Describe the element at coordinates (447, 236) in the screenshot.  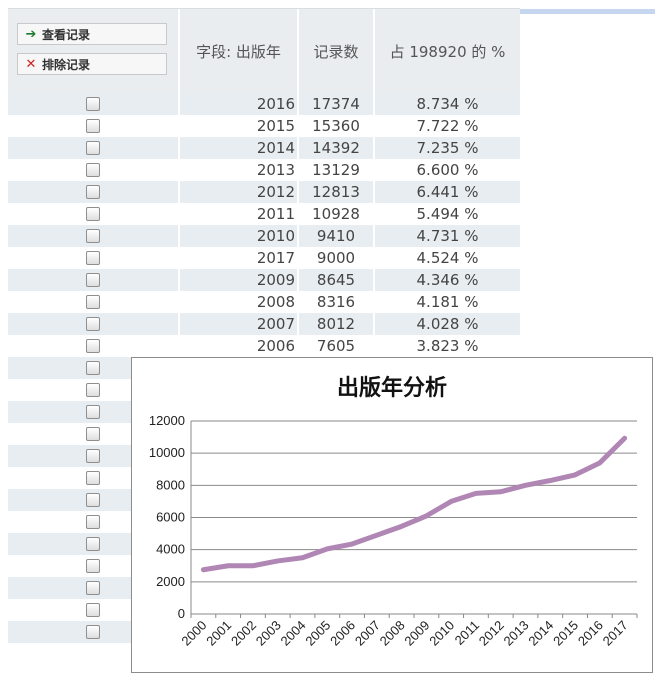
I see `percent-cell: 4.731 %` at that location.